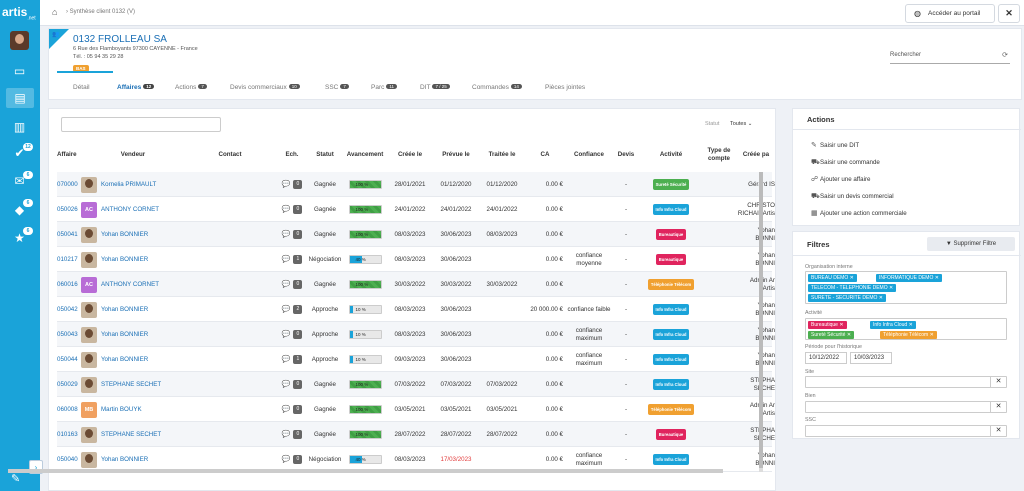 This screenshot has width=1024, height=491. Describe the element at coordinates (950, 13) in the screenshot. I see `portal-button: ◍ Accéder au portail` at that location.